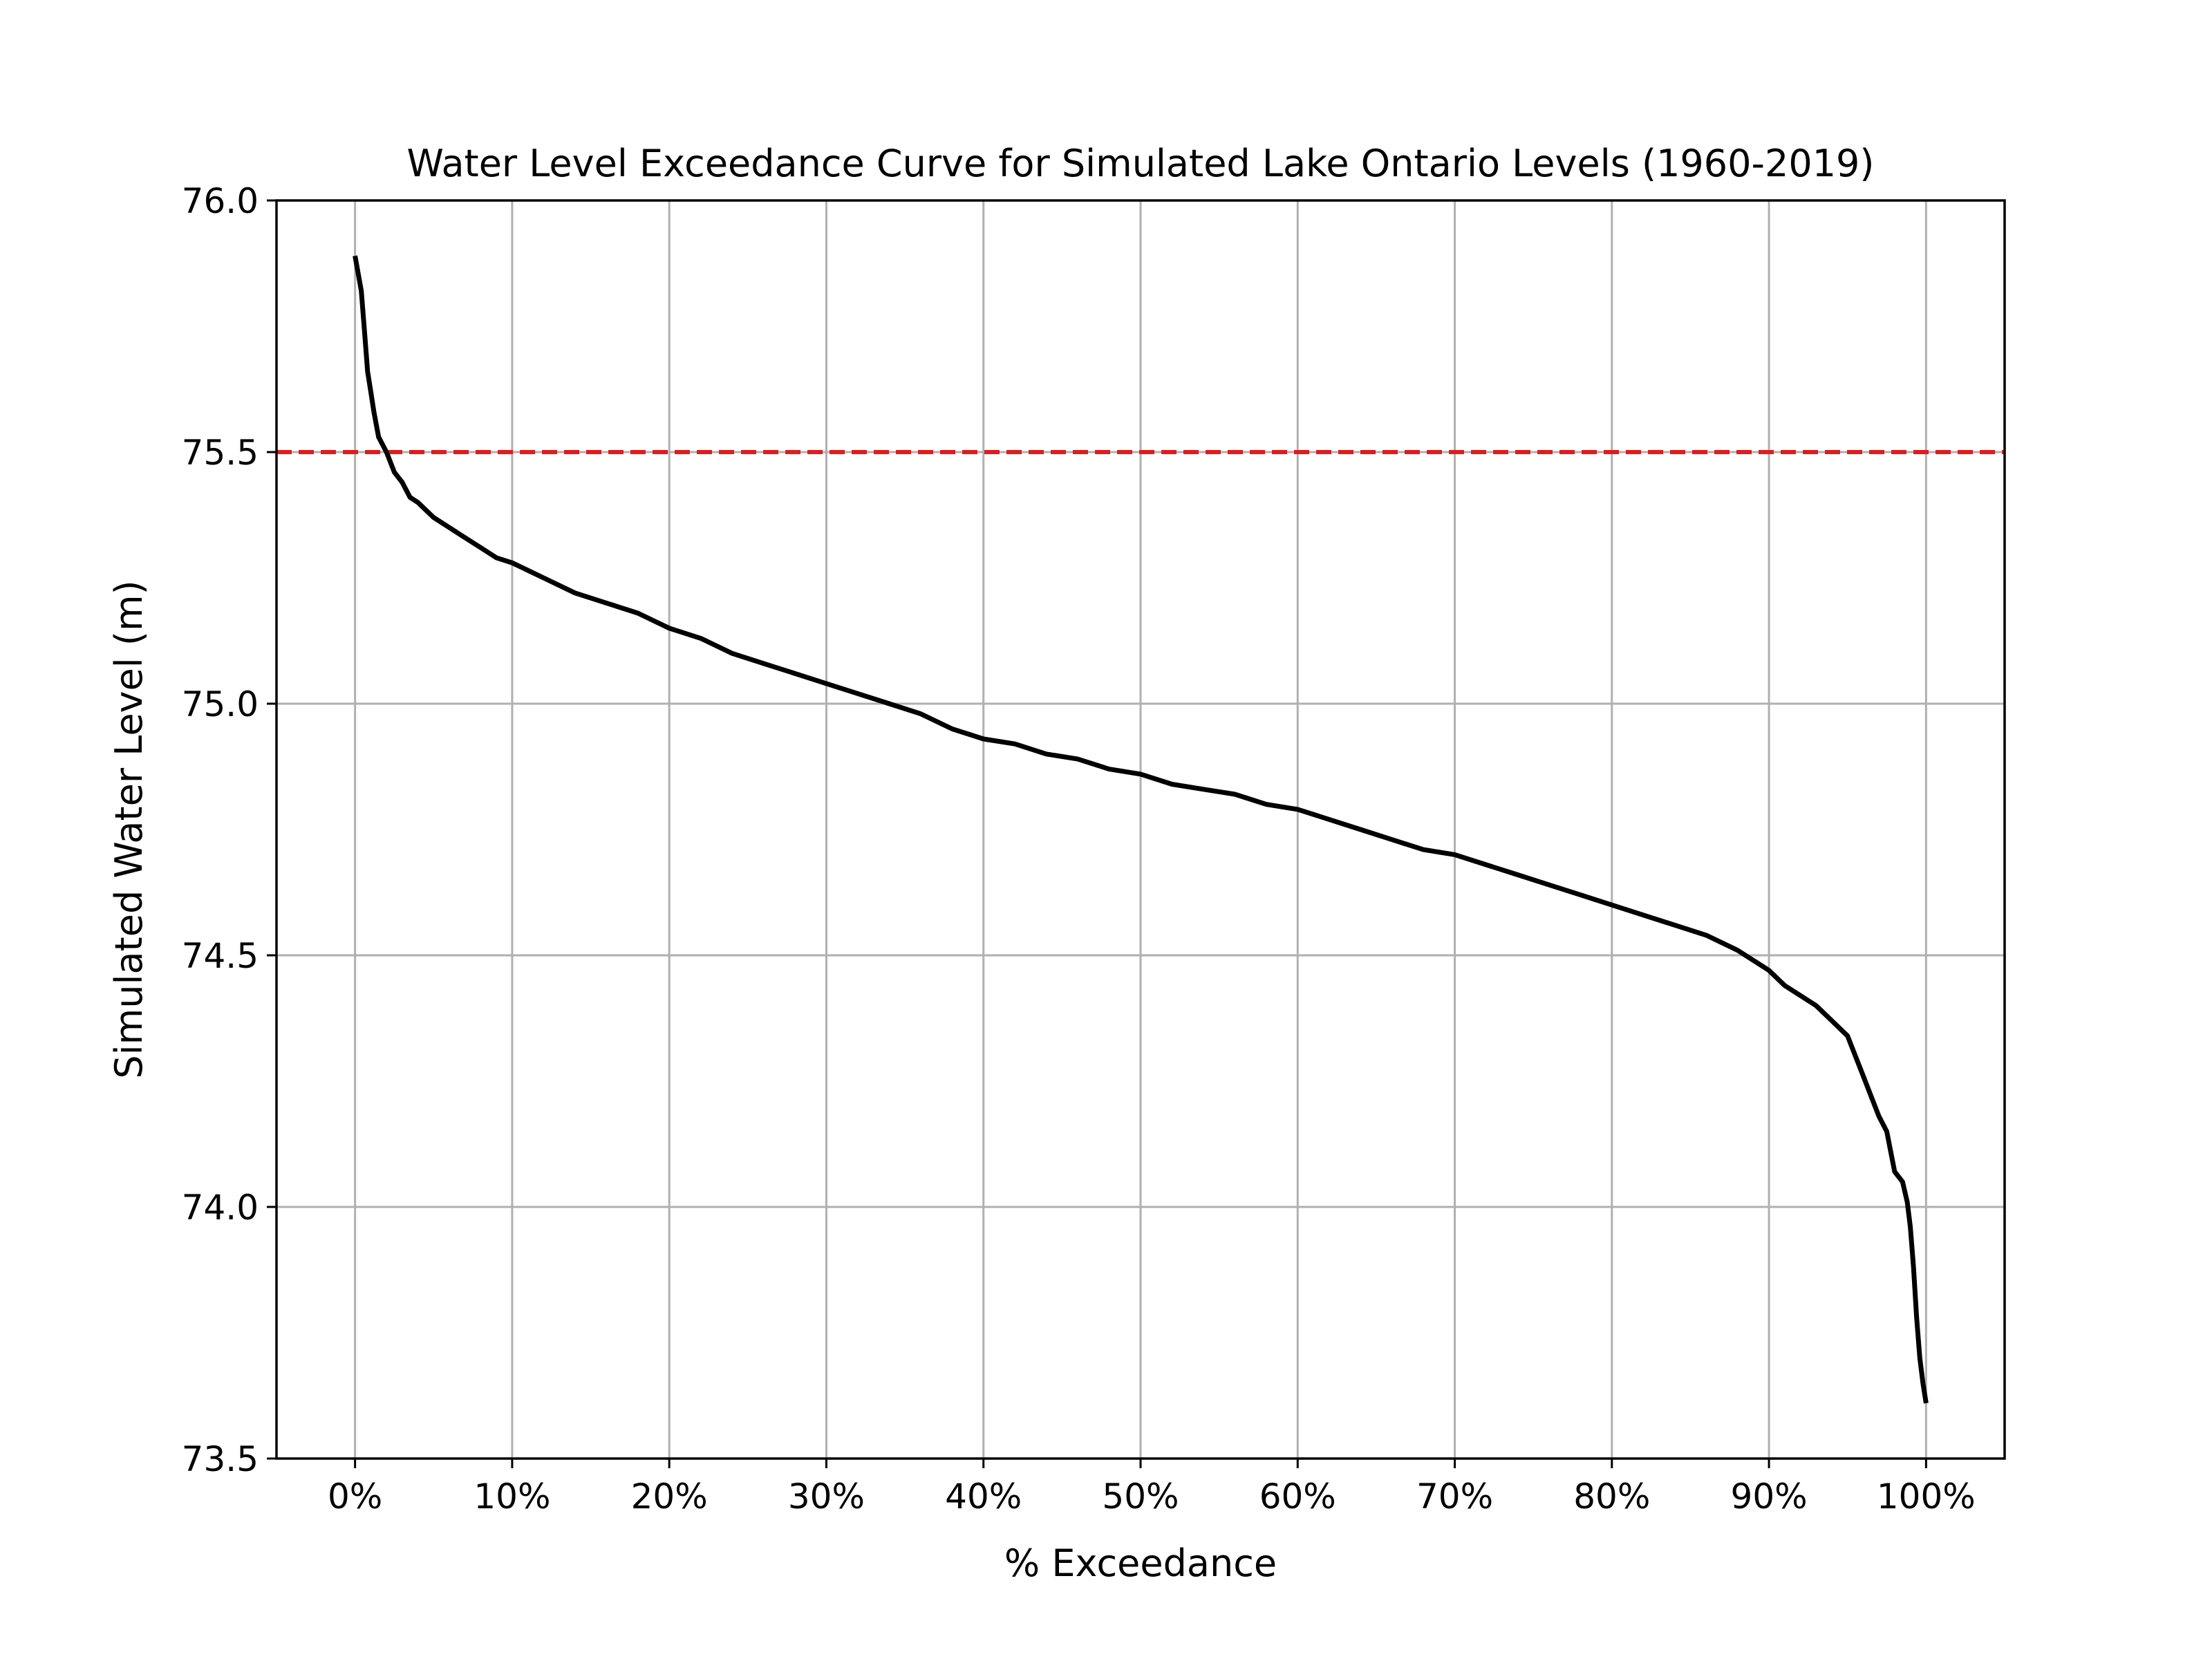  Describe the element at coordinates (670, 1497) in the screenshot. I see `x-tick-label: 20%` at that location.